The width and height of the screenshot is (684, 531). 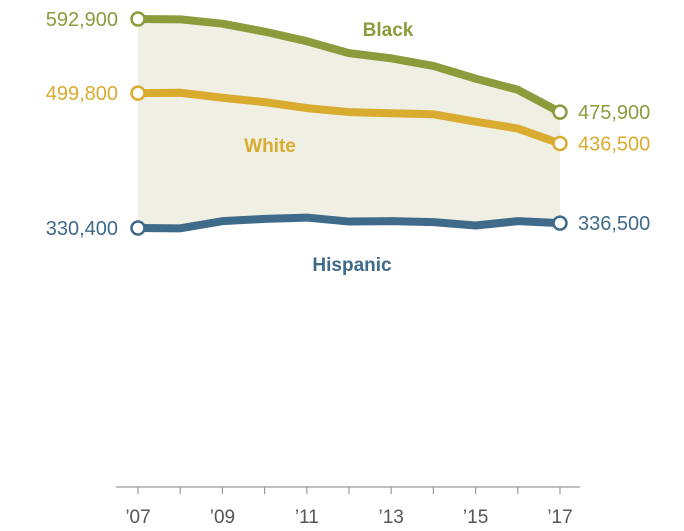 What do you see at coordinates (138, 19) in the screenshot?
I see `black-point-2007` at bounding box center [138, 19].